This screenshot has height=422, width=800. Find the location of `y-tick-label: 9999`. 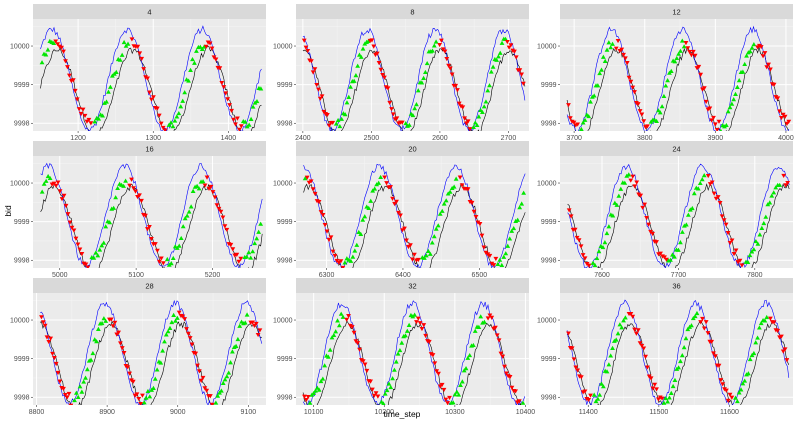

y-tick-label: 9999 is located at coordinates (22, 222).